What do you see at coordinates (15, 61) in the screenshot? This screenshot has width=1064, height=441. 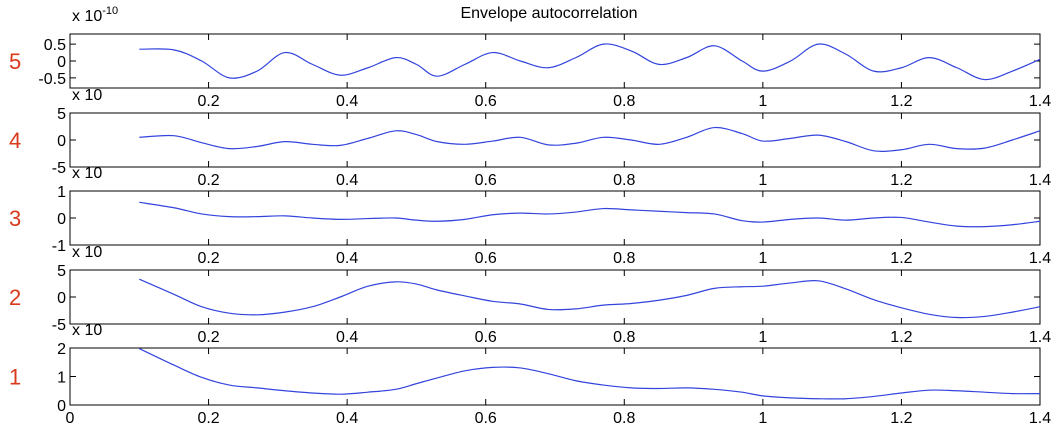 I see `row-number-label: 5` at bounding box center [15, 61].